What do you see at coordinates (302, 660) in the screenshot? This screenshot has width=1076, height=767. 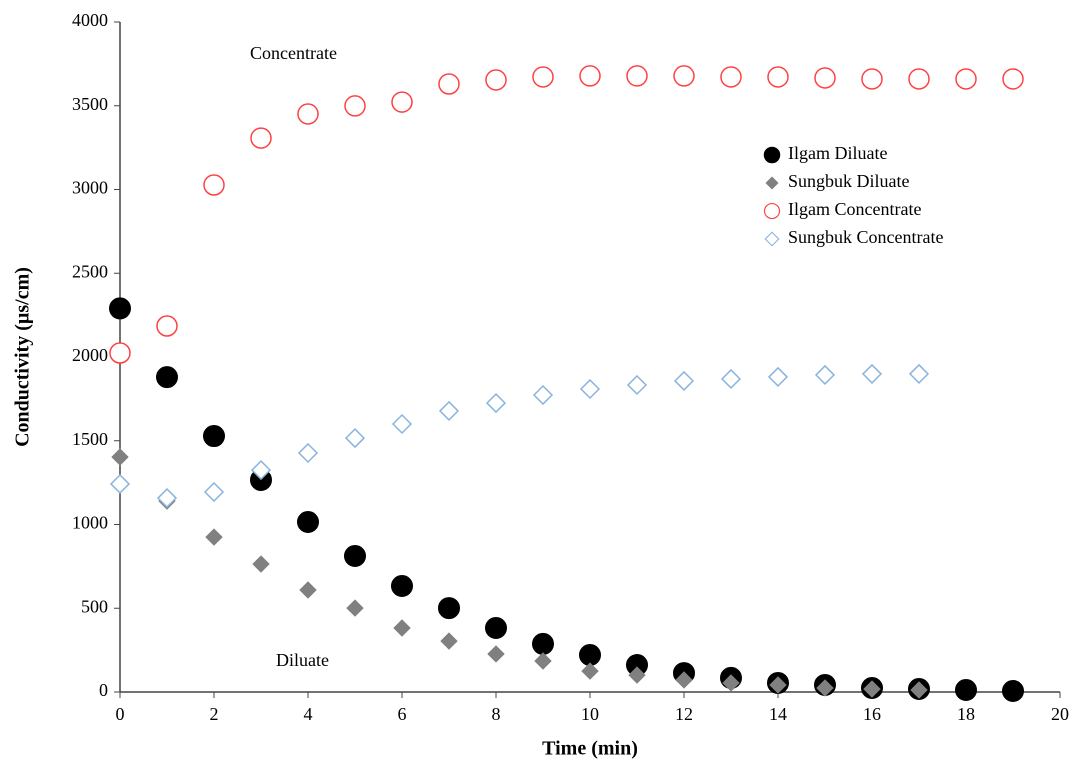 I see `annotation: Diluate` at bounding box center [302, 660].